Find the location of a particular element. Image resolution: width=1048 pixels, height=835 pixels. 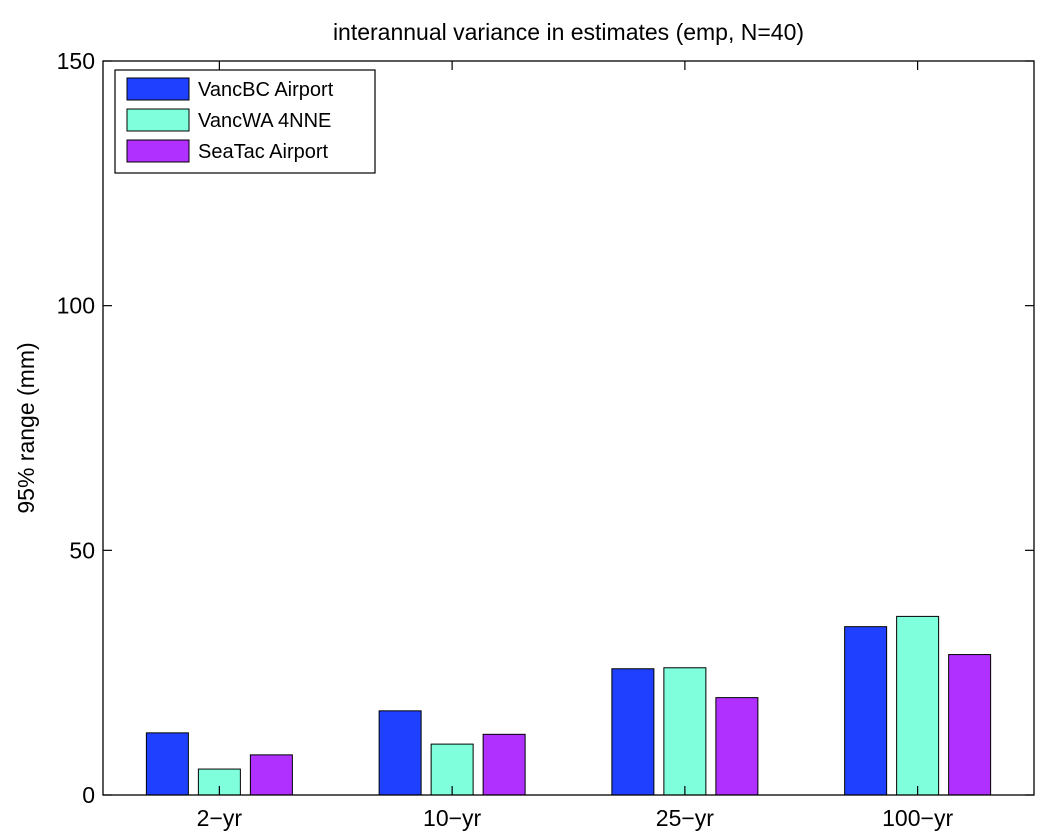

x-tick-label: 100−yr is located at coordinates (917, 818).